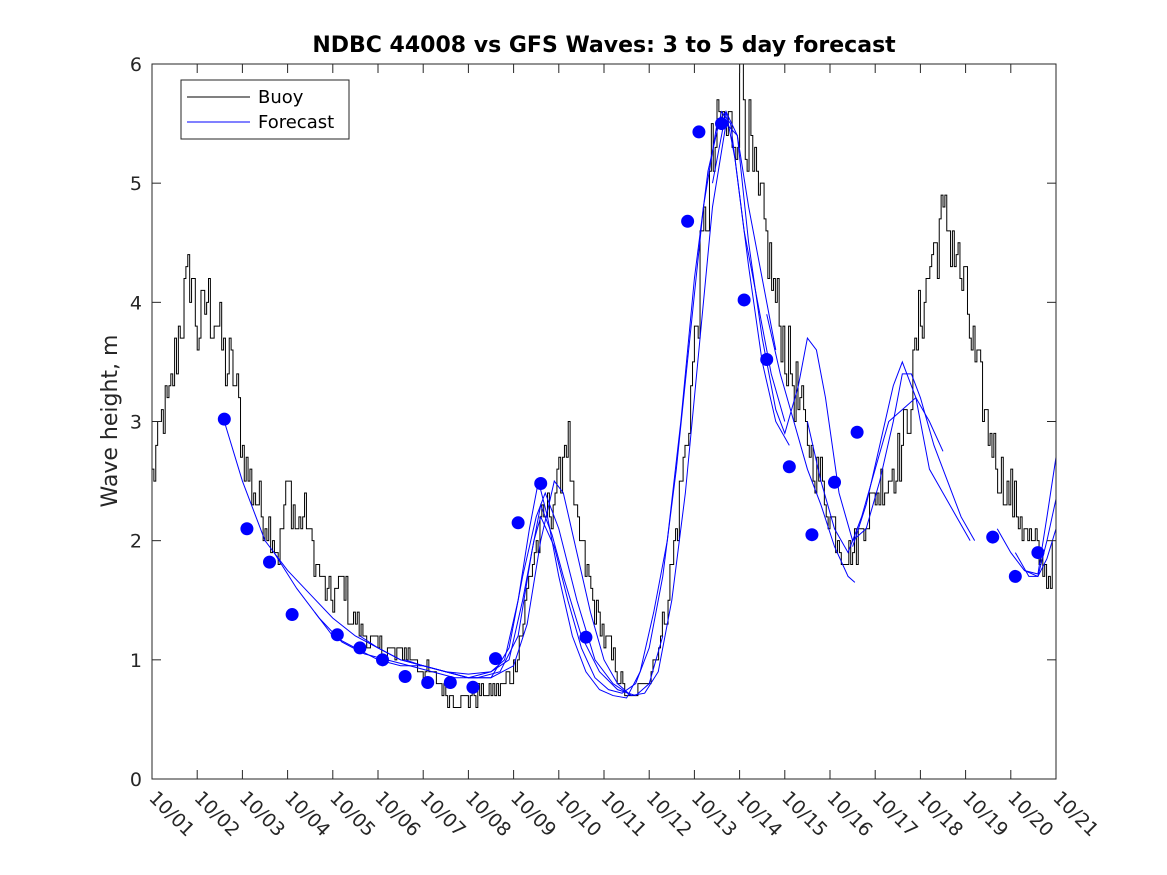  What do you see at coordinates (136, 542) in the screenshot?
I see `y-tick-label: 2` at bounding box center [136, 542].